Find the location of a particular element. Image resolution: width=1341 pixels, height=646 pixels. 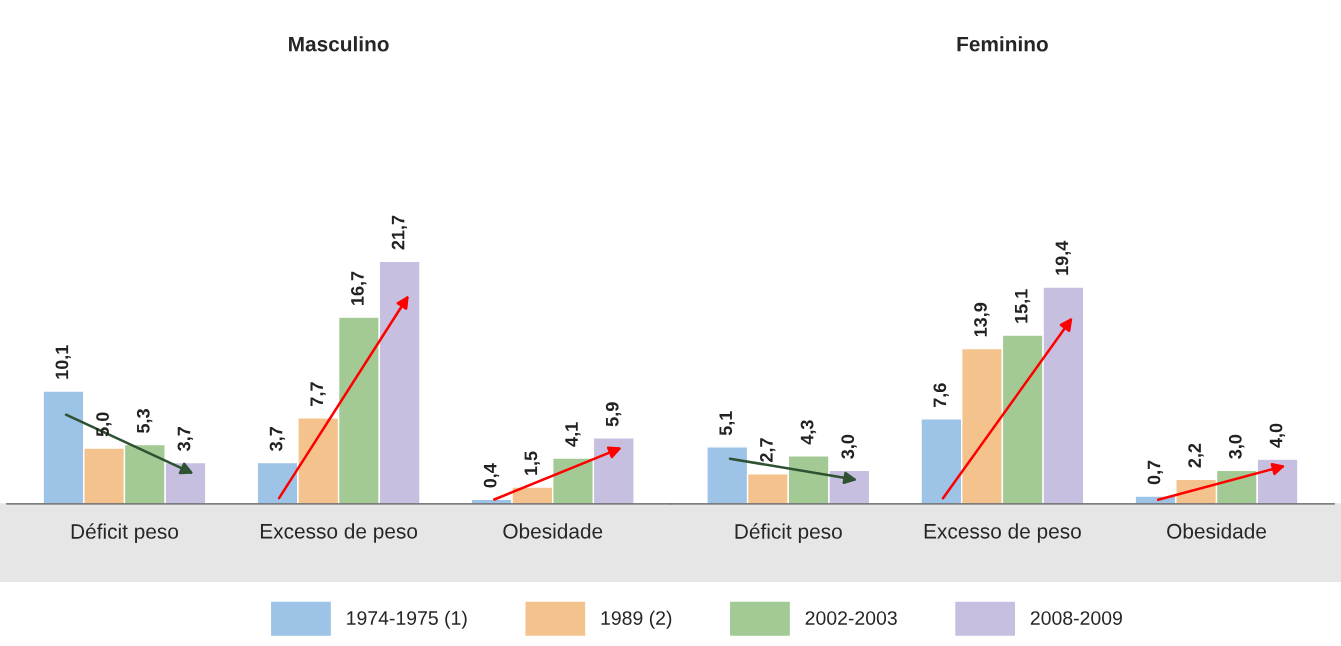

legend-label: 2008-2009 is located at coordinates (1076, 618).